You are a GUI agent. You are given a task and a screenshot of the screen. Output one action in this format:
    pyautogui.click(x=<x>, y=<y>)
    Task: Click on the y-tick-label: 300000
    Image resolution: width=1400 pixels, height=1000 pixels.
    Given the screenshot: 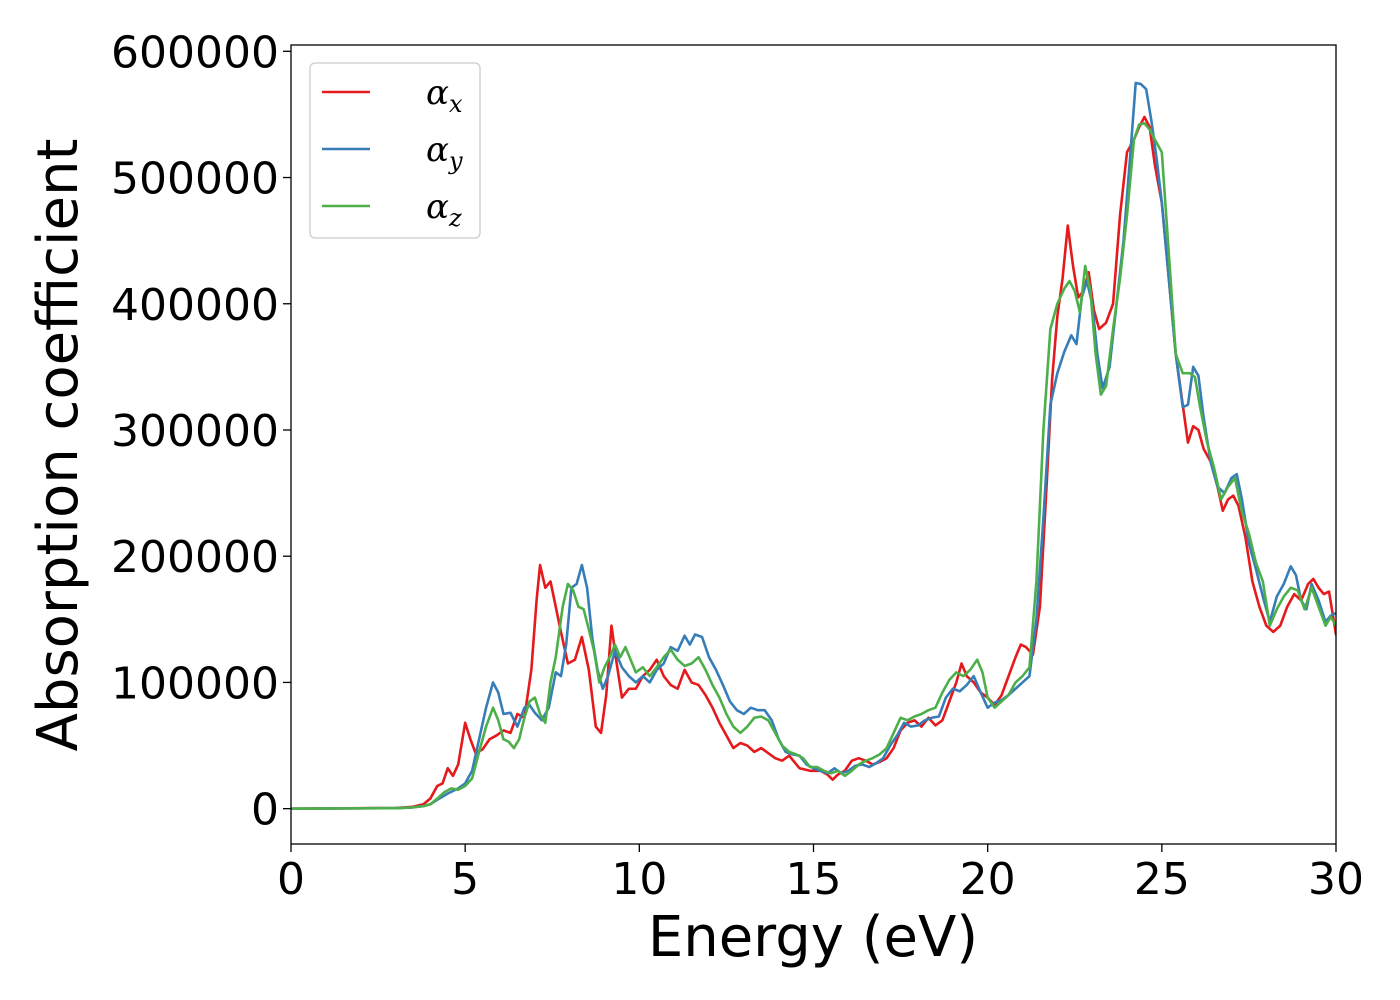 What is the action you would take?
    pyautogui.click(x=195, y=431)
    